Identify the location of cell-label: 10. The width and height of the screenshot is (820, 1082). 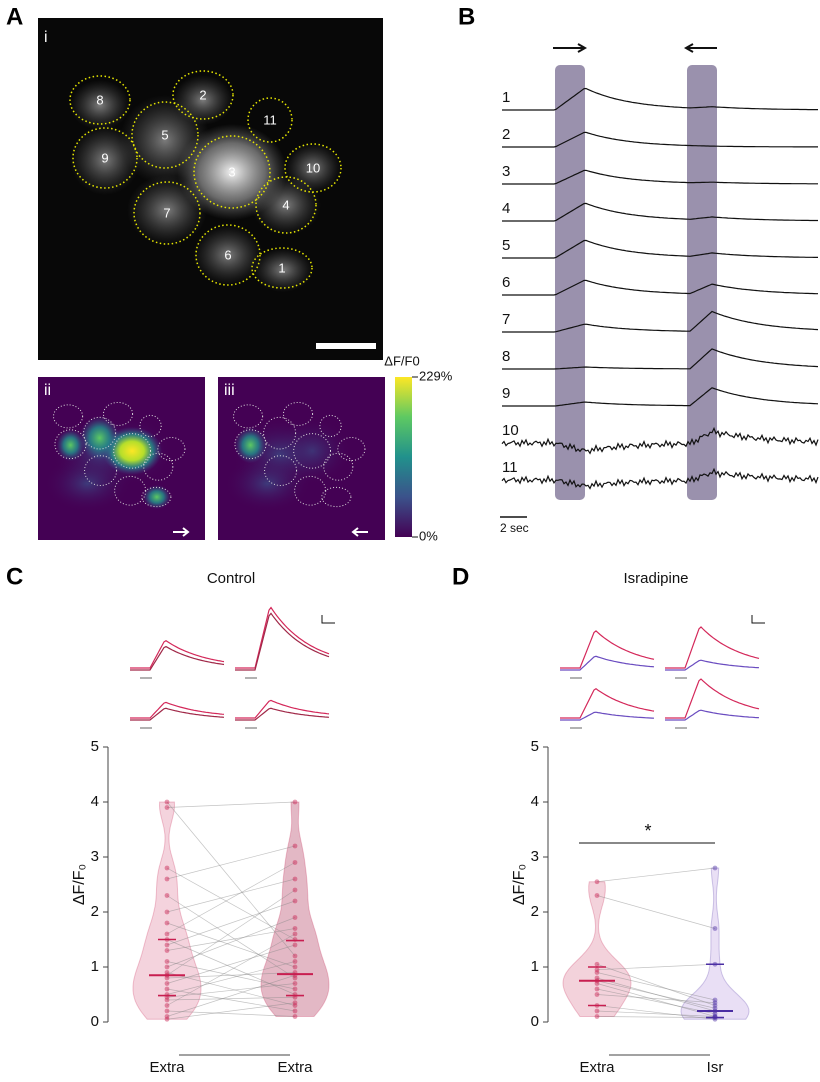
(313, 167).